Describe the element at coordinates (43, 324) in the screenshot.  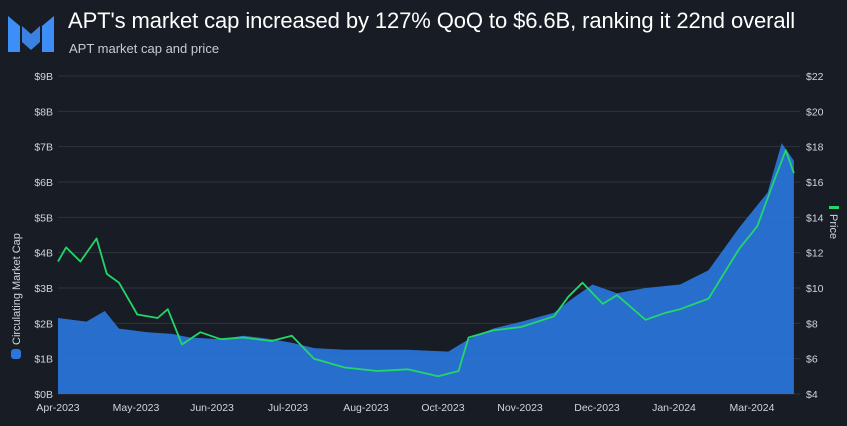
I see `left-tick-label: $2B` at that location.